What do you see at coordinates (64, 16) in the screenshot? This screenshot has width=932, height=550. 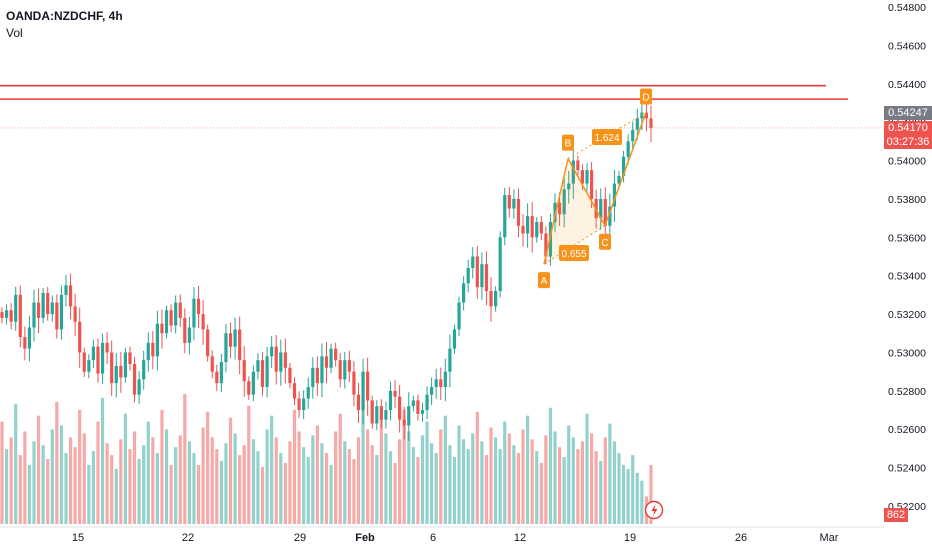 I see `symbol-title: OANDA:NZDCHF, 4h` at bounding box center [64, 16].